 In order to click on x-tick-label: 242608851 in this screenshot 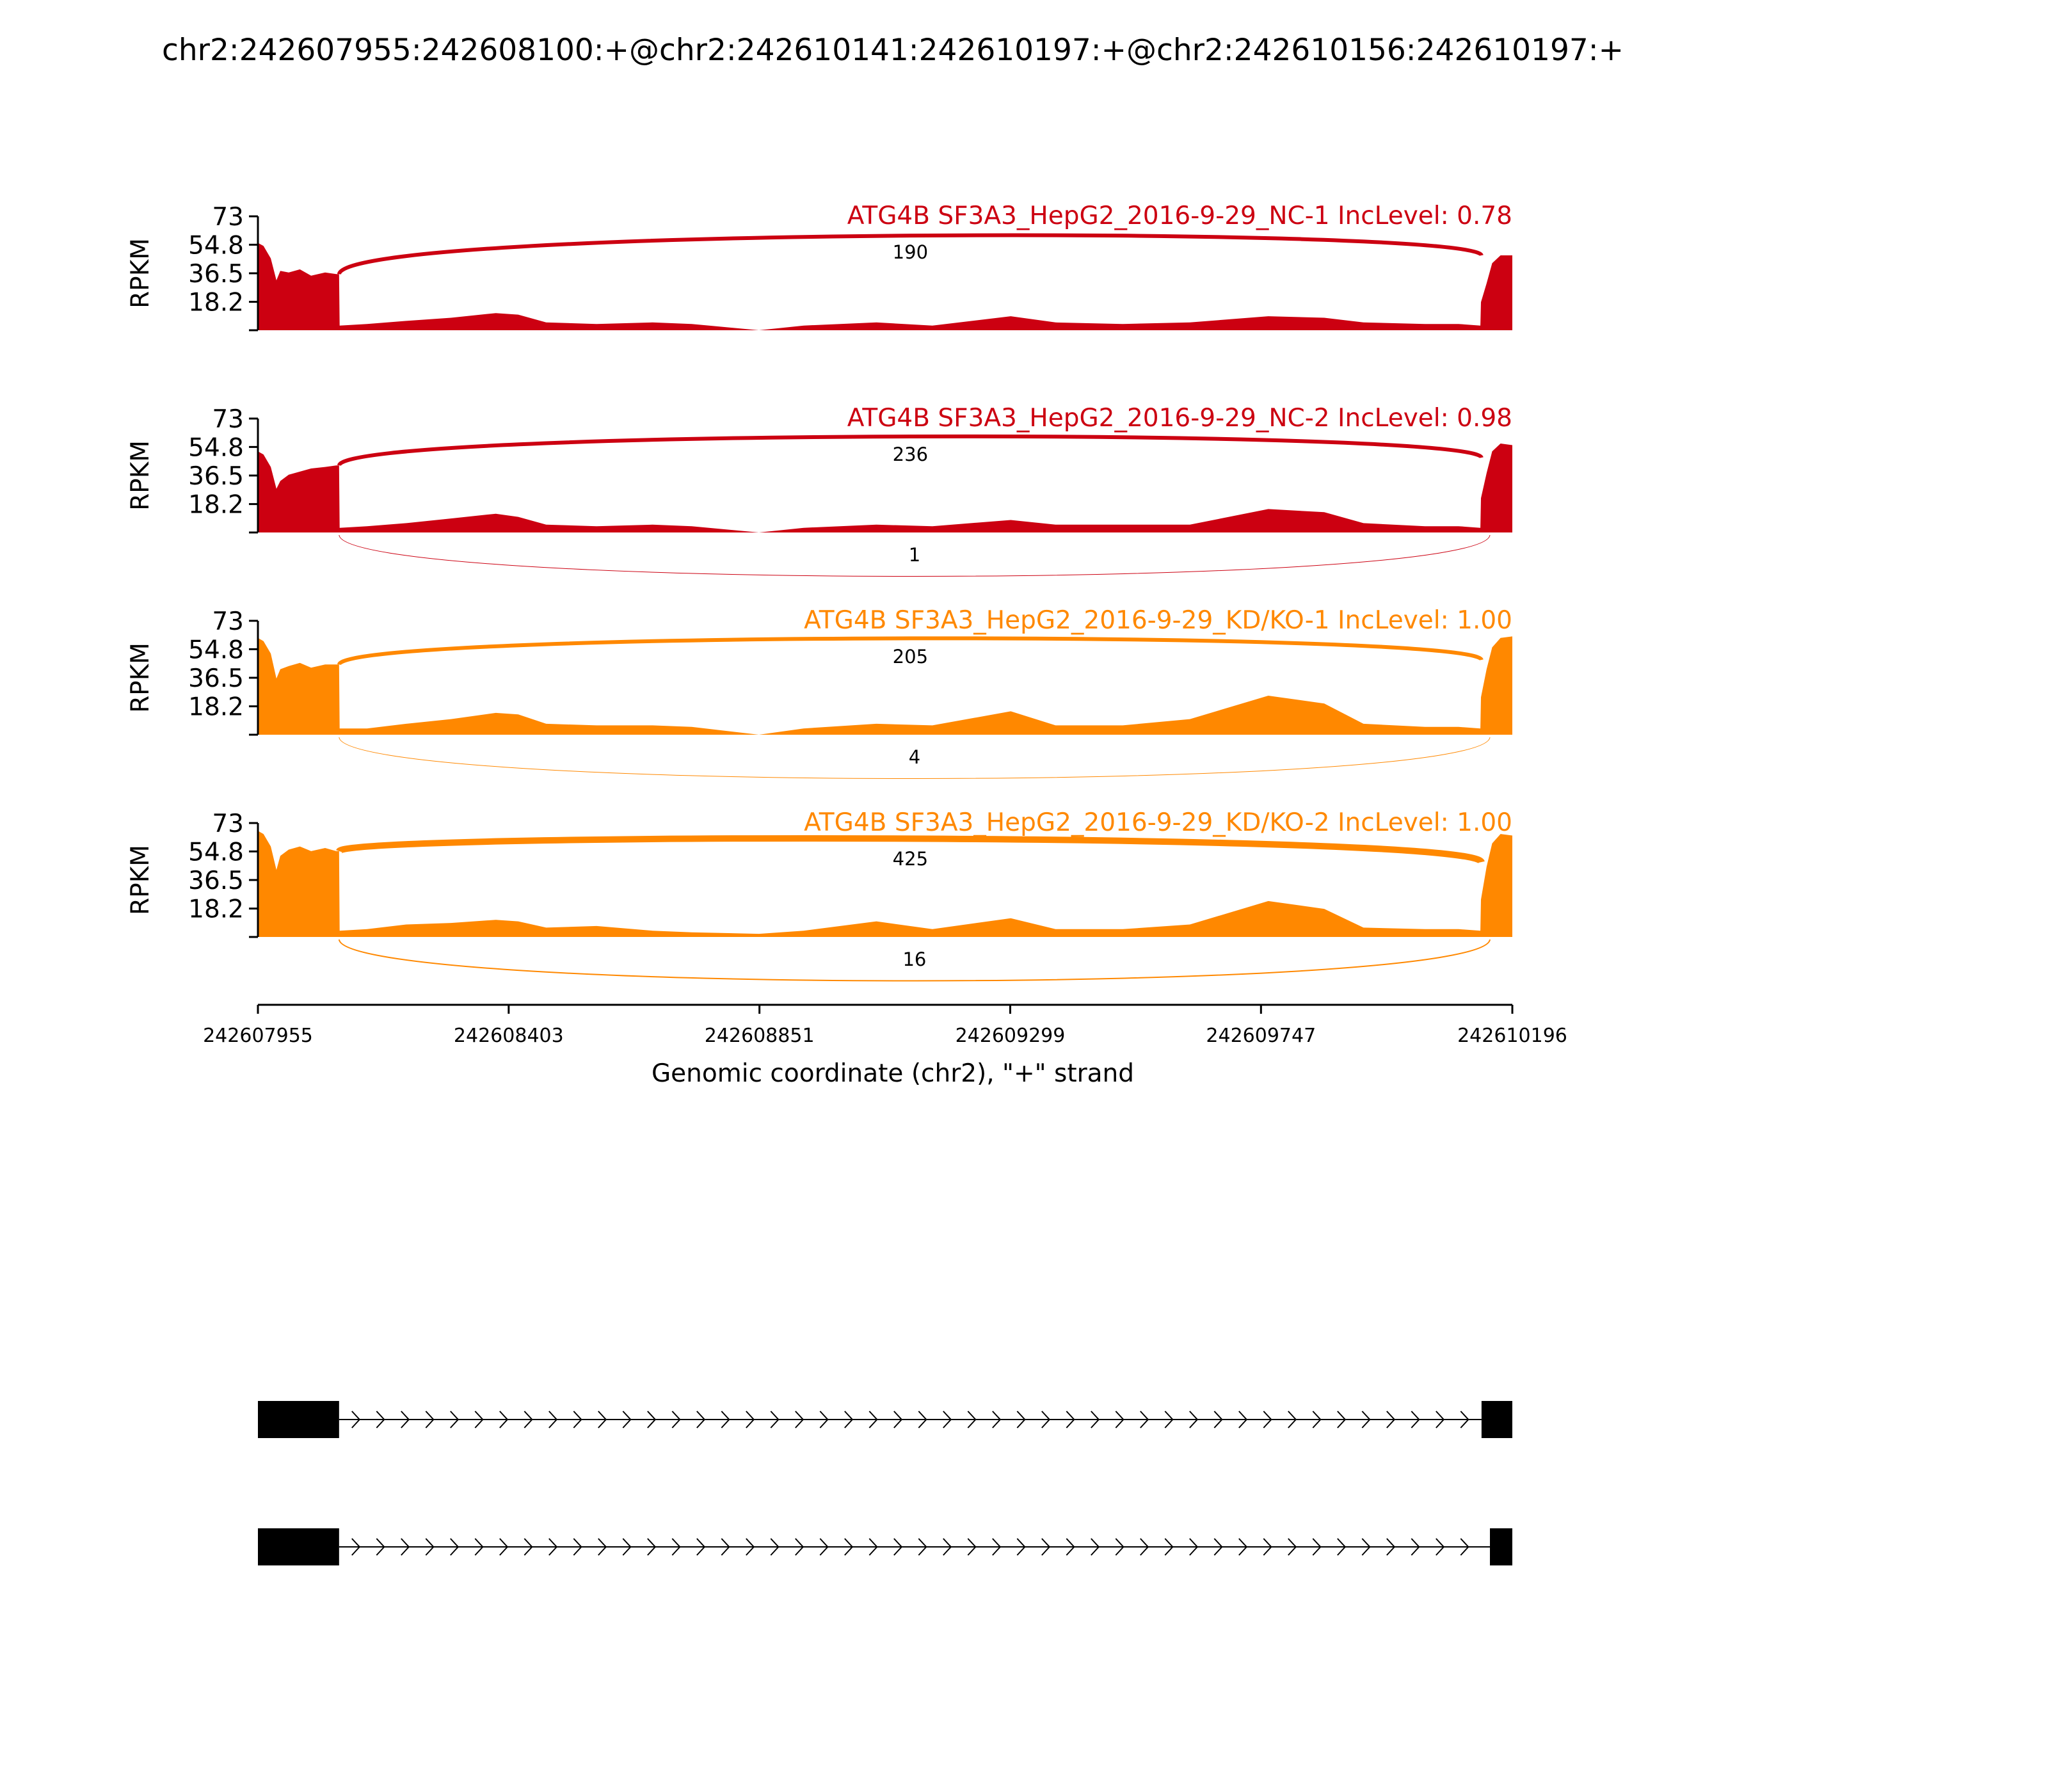, I will do `click(760, 1036)`.